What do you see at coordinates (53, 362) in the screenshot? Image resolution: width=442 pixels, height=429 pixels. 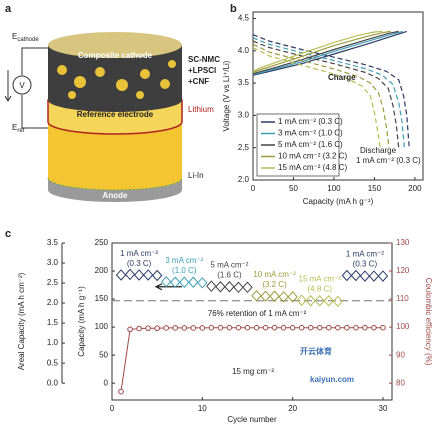 I see `areal-tick-label: 0.5` at bounding box center [53, 362].